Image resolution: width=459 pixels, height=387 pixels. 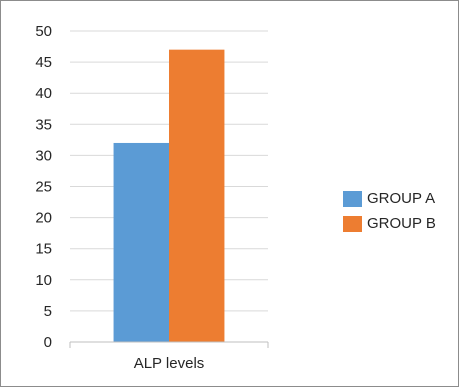 What do you see at coordinates (43, 93) in the screenshot?
I see `y-tick-label: 40` at bounding box center [43, 93].